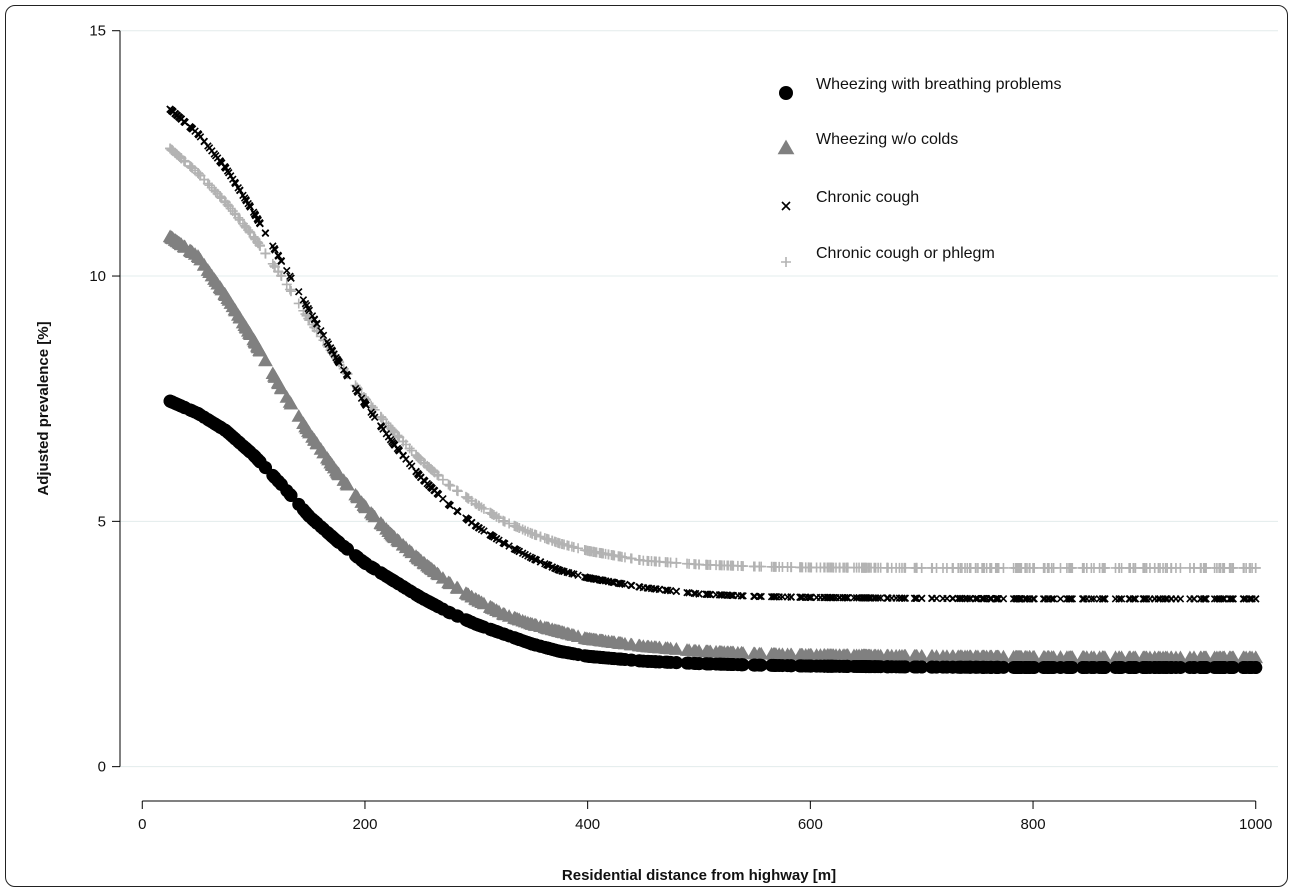  What do you see at coordinates (97, 276) in the screenshot?
I see `y-tick-label: 10` at bounding box center [97, 276].